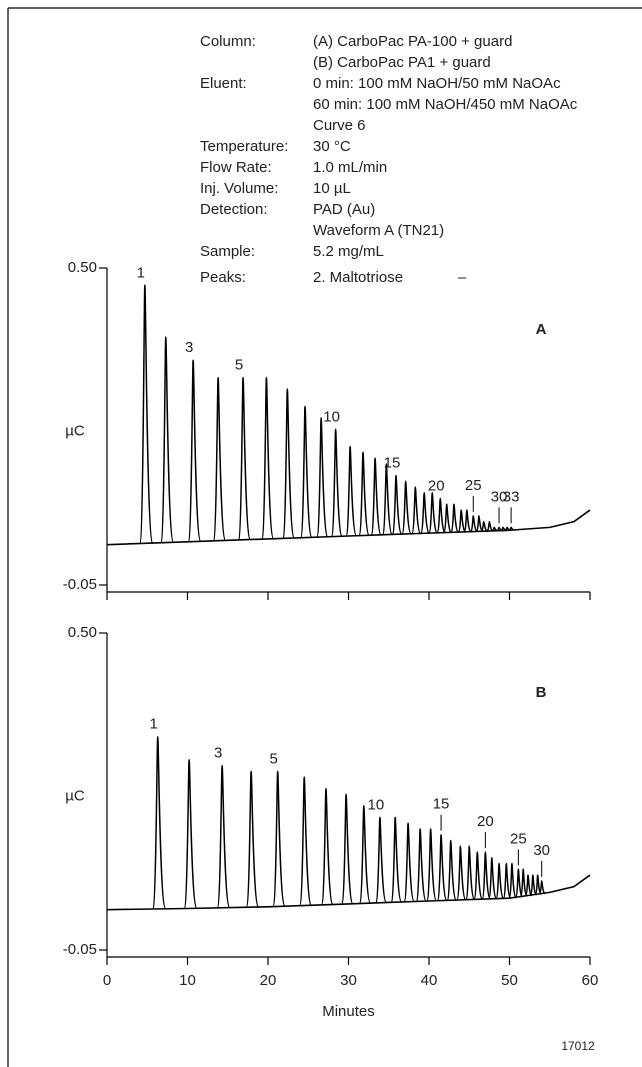  What do you see at coordinates (239, 188) in the screenshot?
I see `condition-label: Inj. Volume:` at bounding box center [239, 188].